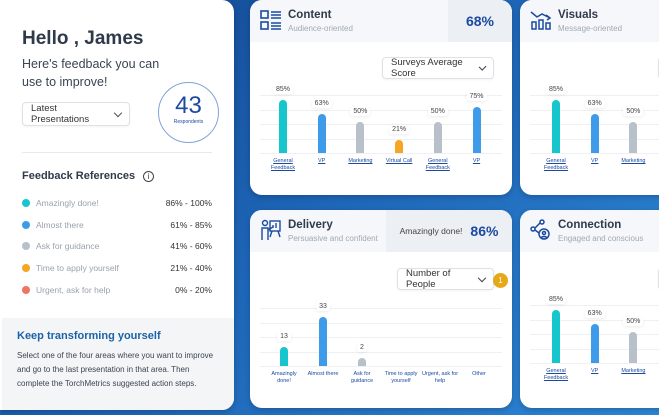 This screenshot has width=659, height=415. Describe the element at coordinates (89, 336) in the screenshot. I see `keep-title: Keep transforming yourself` at that location.